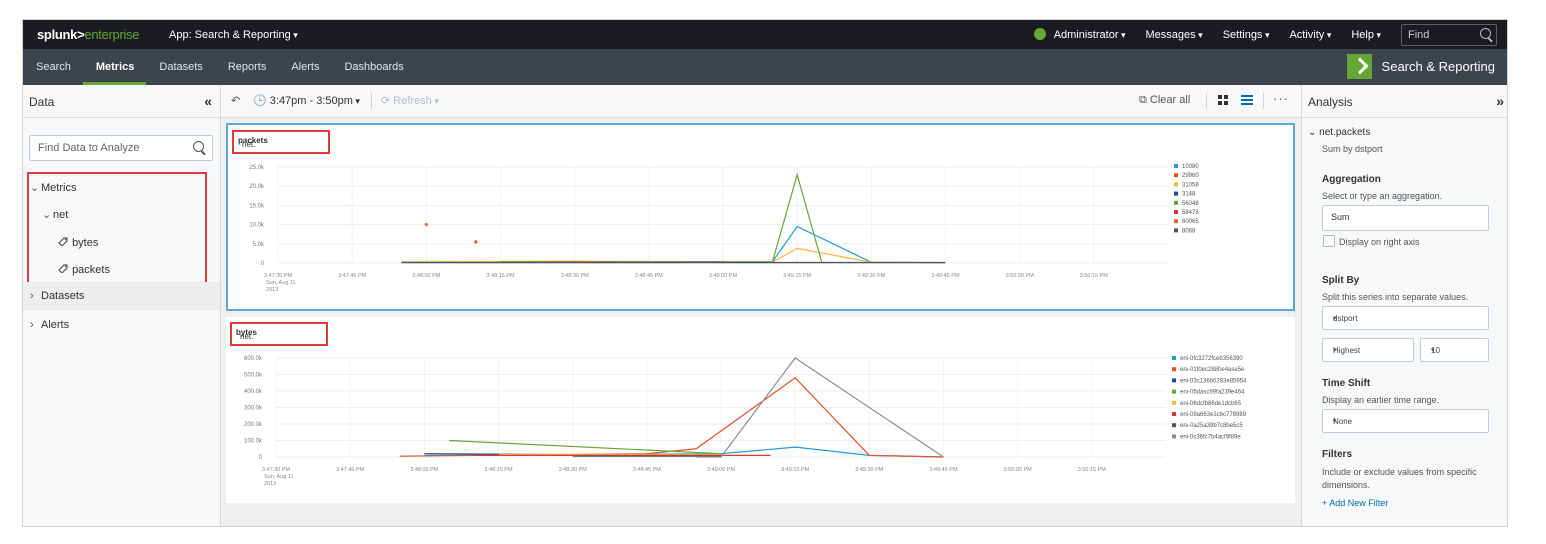 The width and height of the screenshot is (1546, 544). I want to click on tab-search: Search, so click(53, 67).